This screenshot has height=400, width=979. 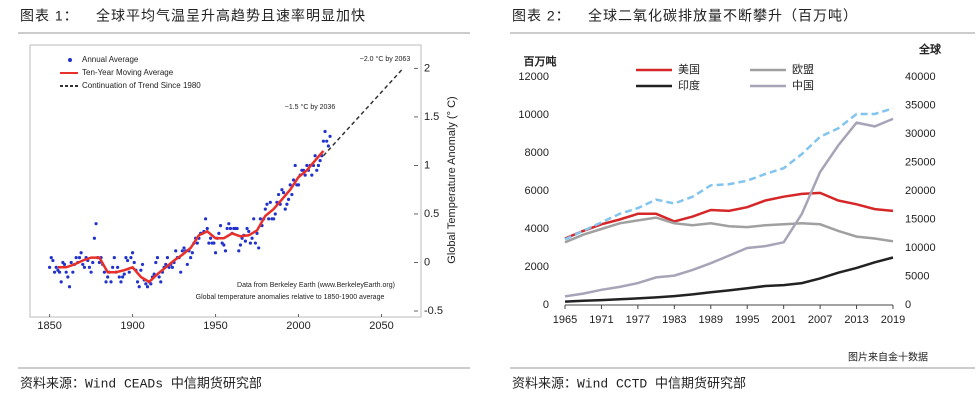 I want to click on y-tick-label: 10000, so click(x=533, y=115).